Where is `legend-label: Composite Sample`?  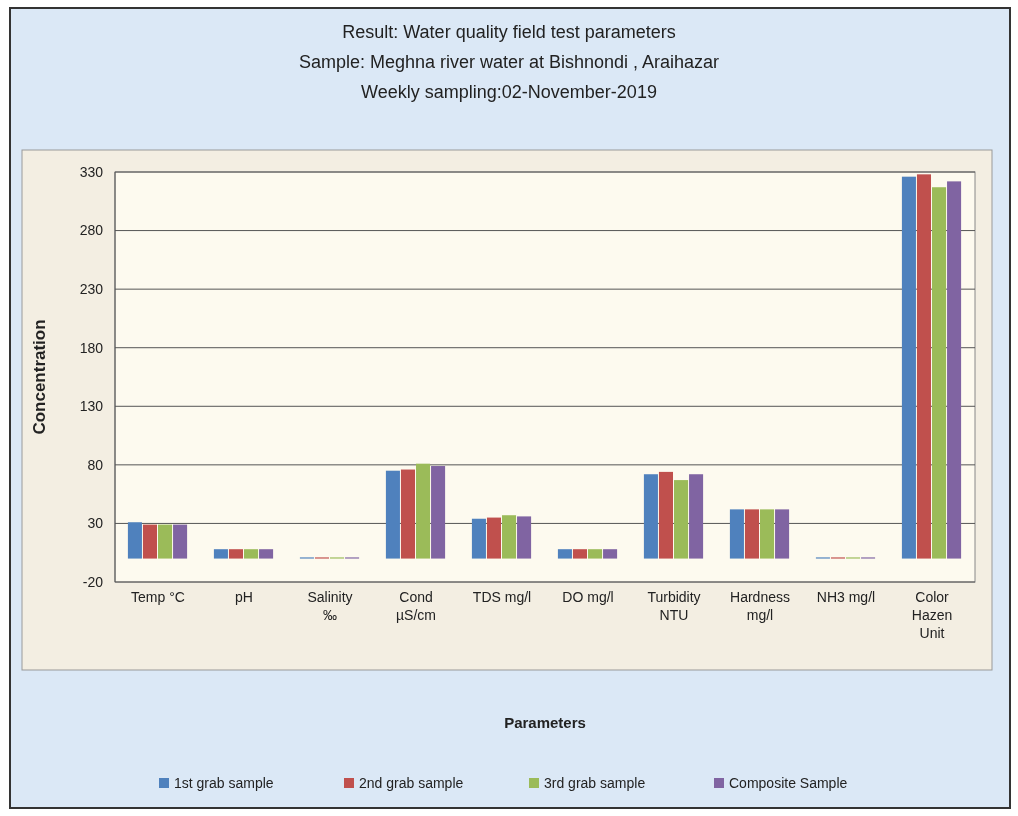
legend-label: Composite Sample is located at coordinates (788, 783).